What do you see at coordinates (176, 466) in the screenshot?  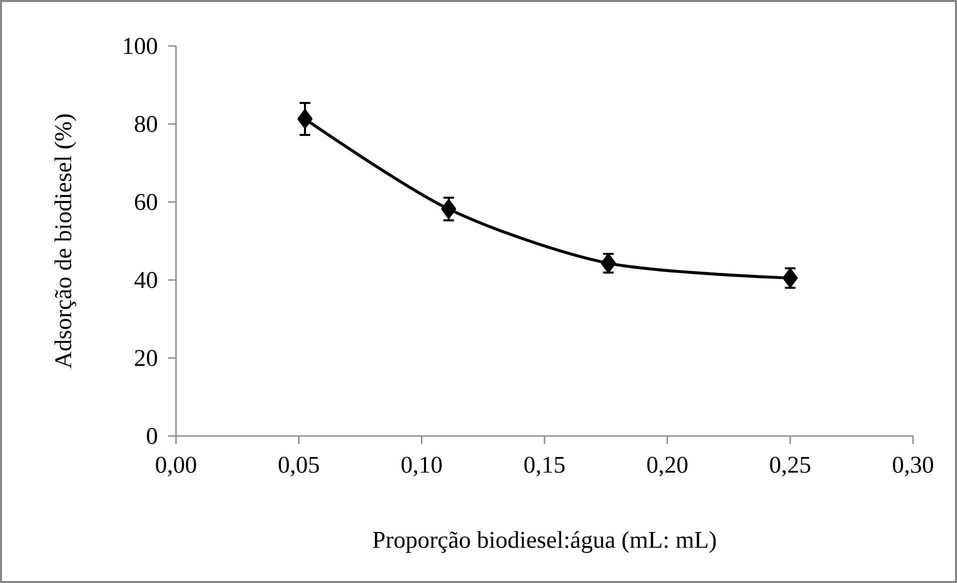 I see `x-tick-label: 0,00` at bounding box center [176, 466].